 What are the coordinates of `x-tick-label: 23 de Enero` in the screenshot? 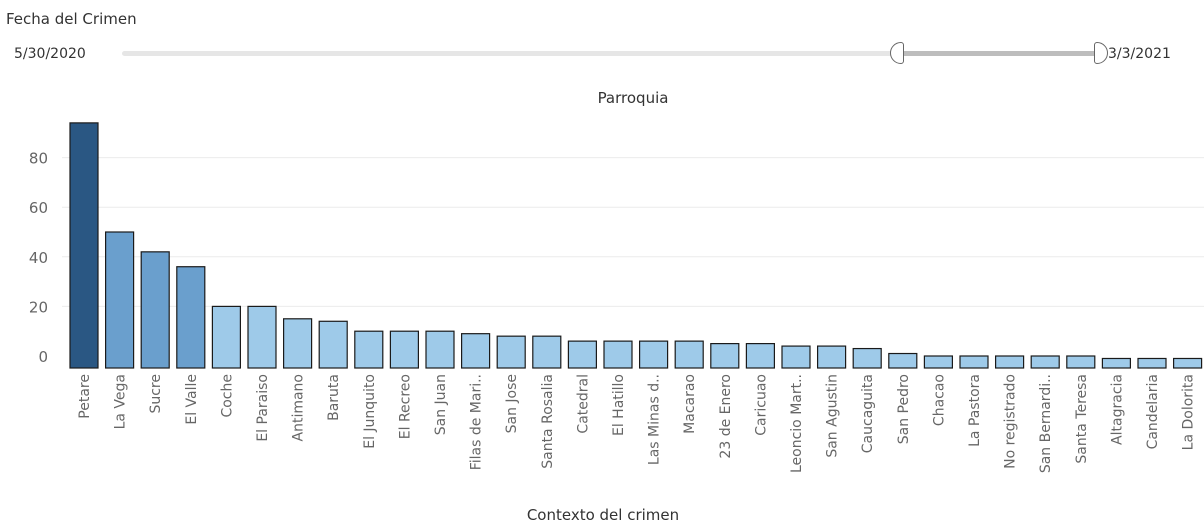 It's located at (726, 416).